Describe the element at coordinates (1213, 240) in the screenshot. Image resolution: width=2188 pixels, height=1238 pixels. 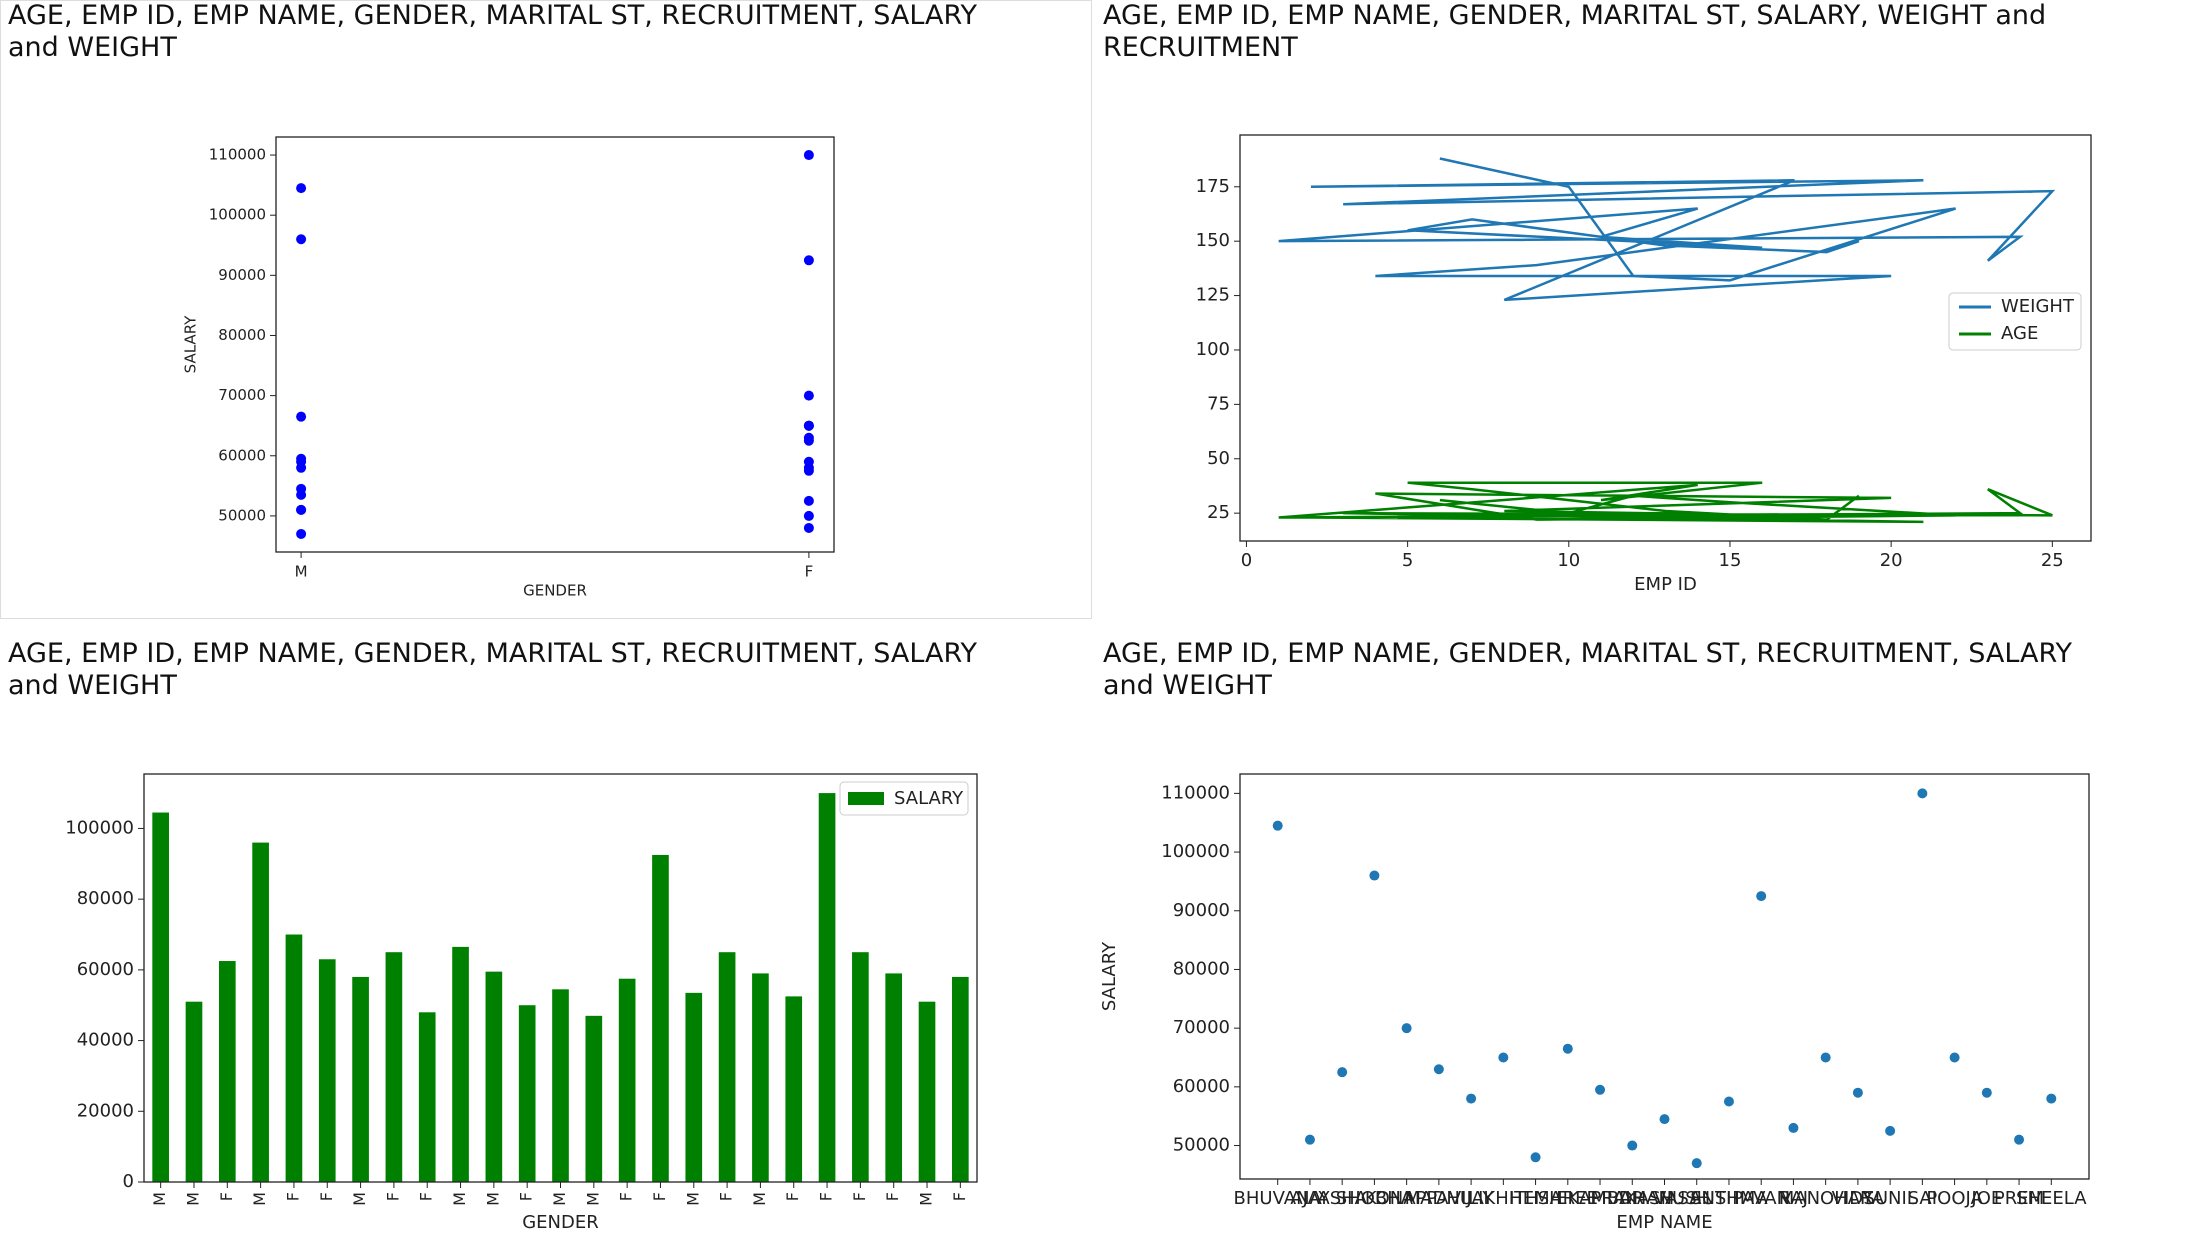
I see `y-tick-label: 150` at that location.